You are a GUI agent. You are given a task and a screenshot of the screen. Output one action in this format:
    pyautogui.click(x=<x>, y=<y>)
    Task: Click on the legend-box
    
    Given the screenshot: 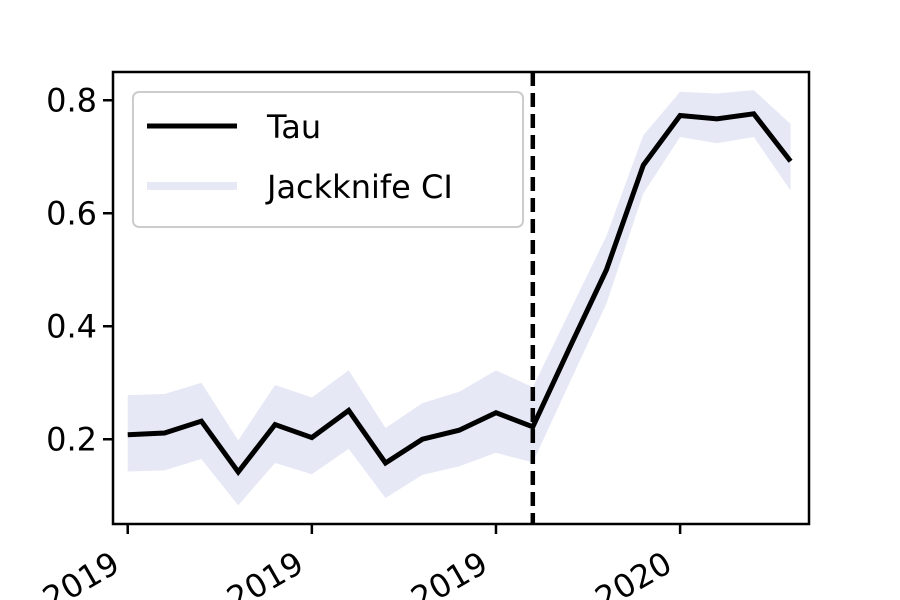 What is the action you would take?
    pyautogui.click(x=328, y=159)
    